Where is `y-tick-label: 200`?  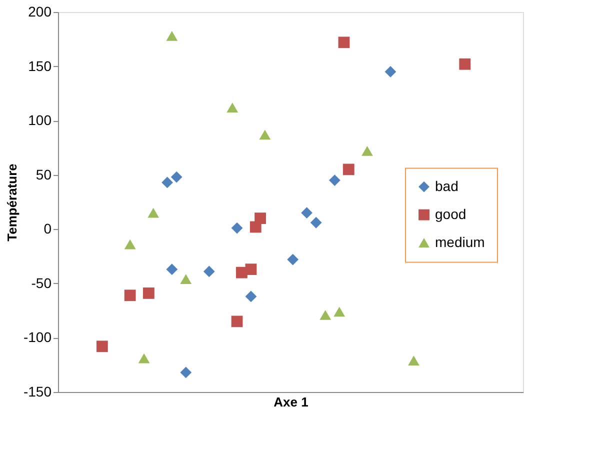 y-tick-label: 200 is located at coordinates (40, 12).